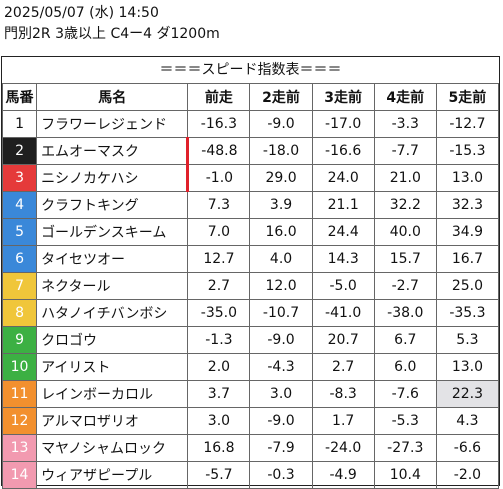 The width and height of the screenshot is (503, 489). Describe the element at coordinates (405, 151) in the screenshot. I see `speed-index-value: -7.7` at that location.